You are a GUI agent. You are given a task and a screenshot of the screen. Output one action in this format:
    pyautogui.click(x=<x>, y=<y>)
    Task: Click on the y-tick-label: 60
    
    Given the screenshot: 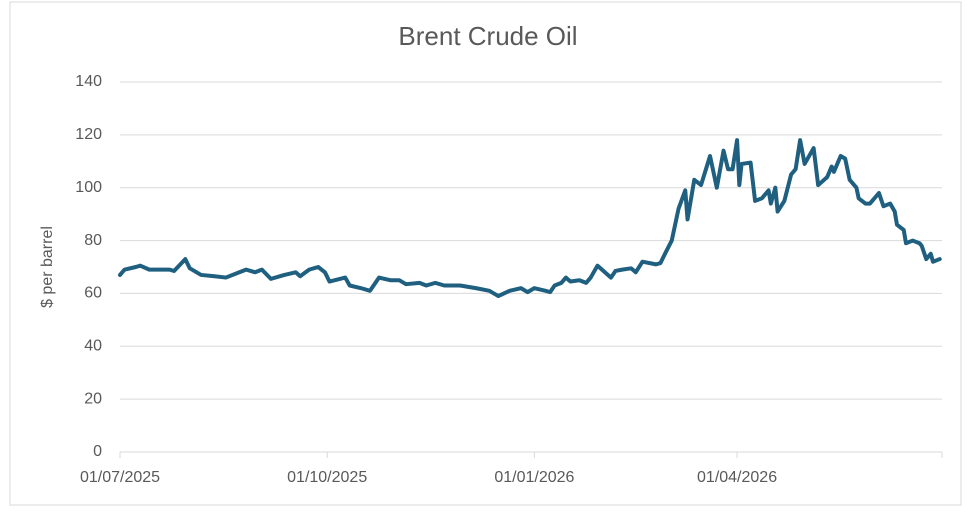 What is the action you would take?
    pyautogui.click(x=93, y=293)
    